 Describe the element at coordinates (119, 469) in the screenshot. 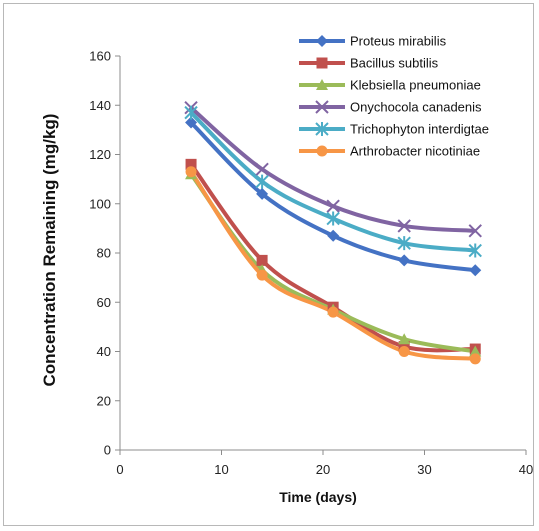

I see `x-tick-label: 0` at that location.